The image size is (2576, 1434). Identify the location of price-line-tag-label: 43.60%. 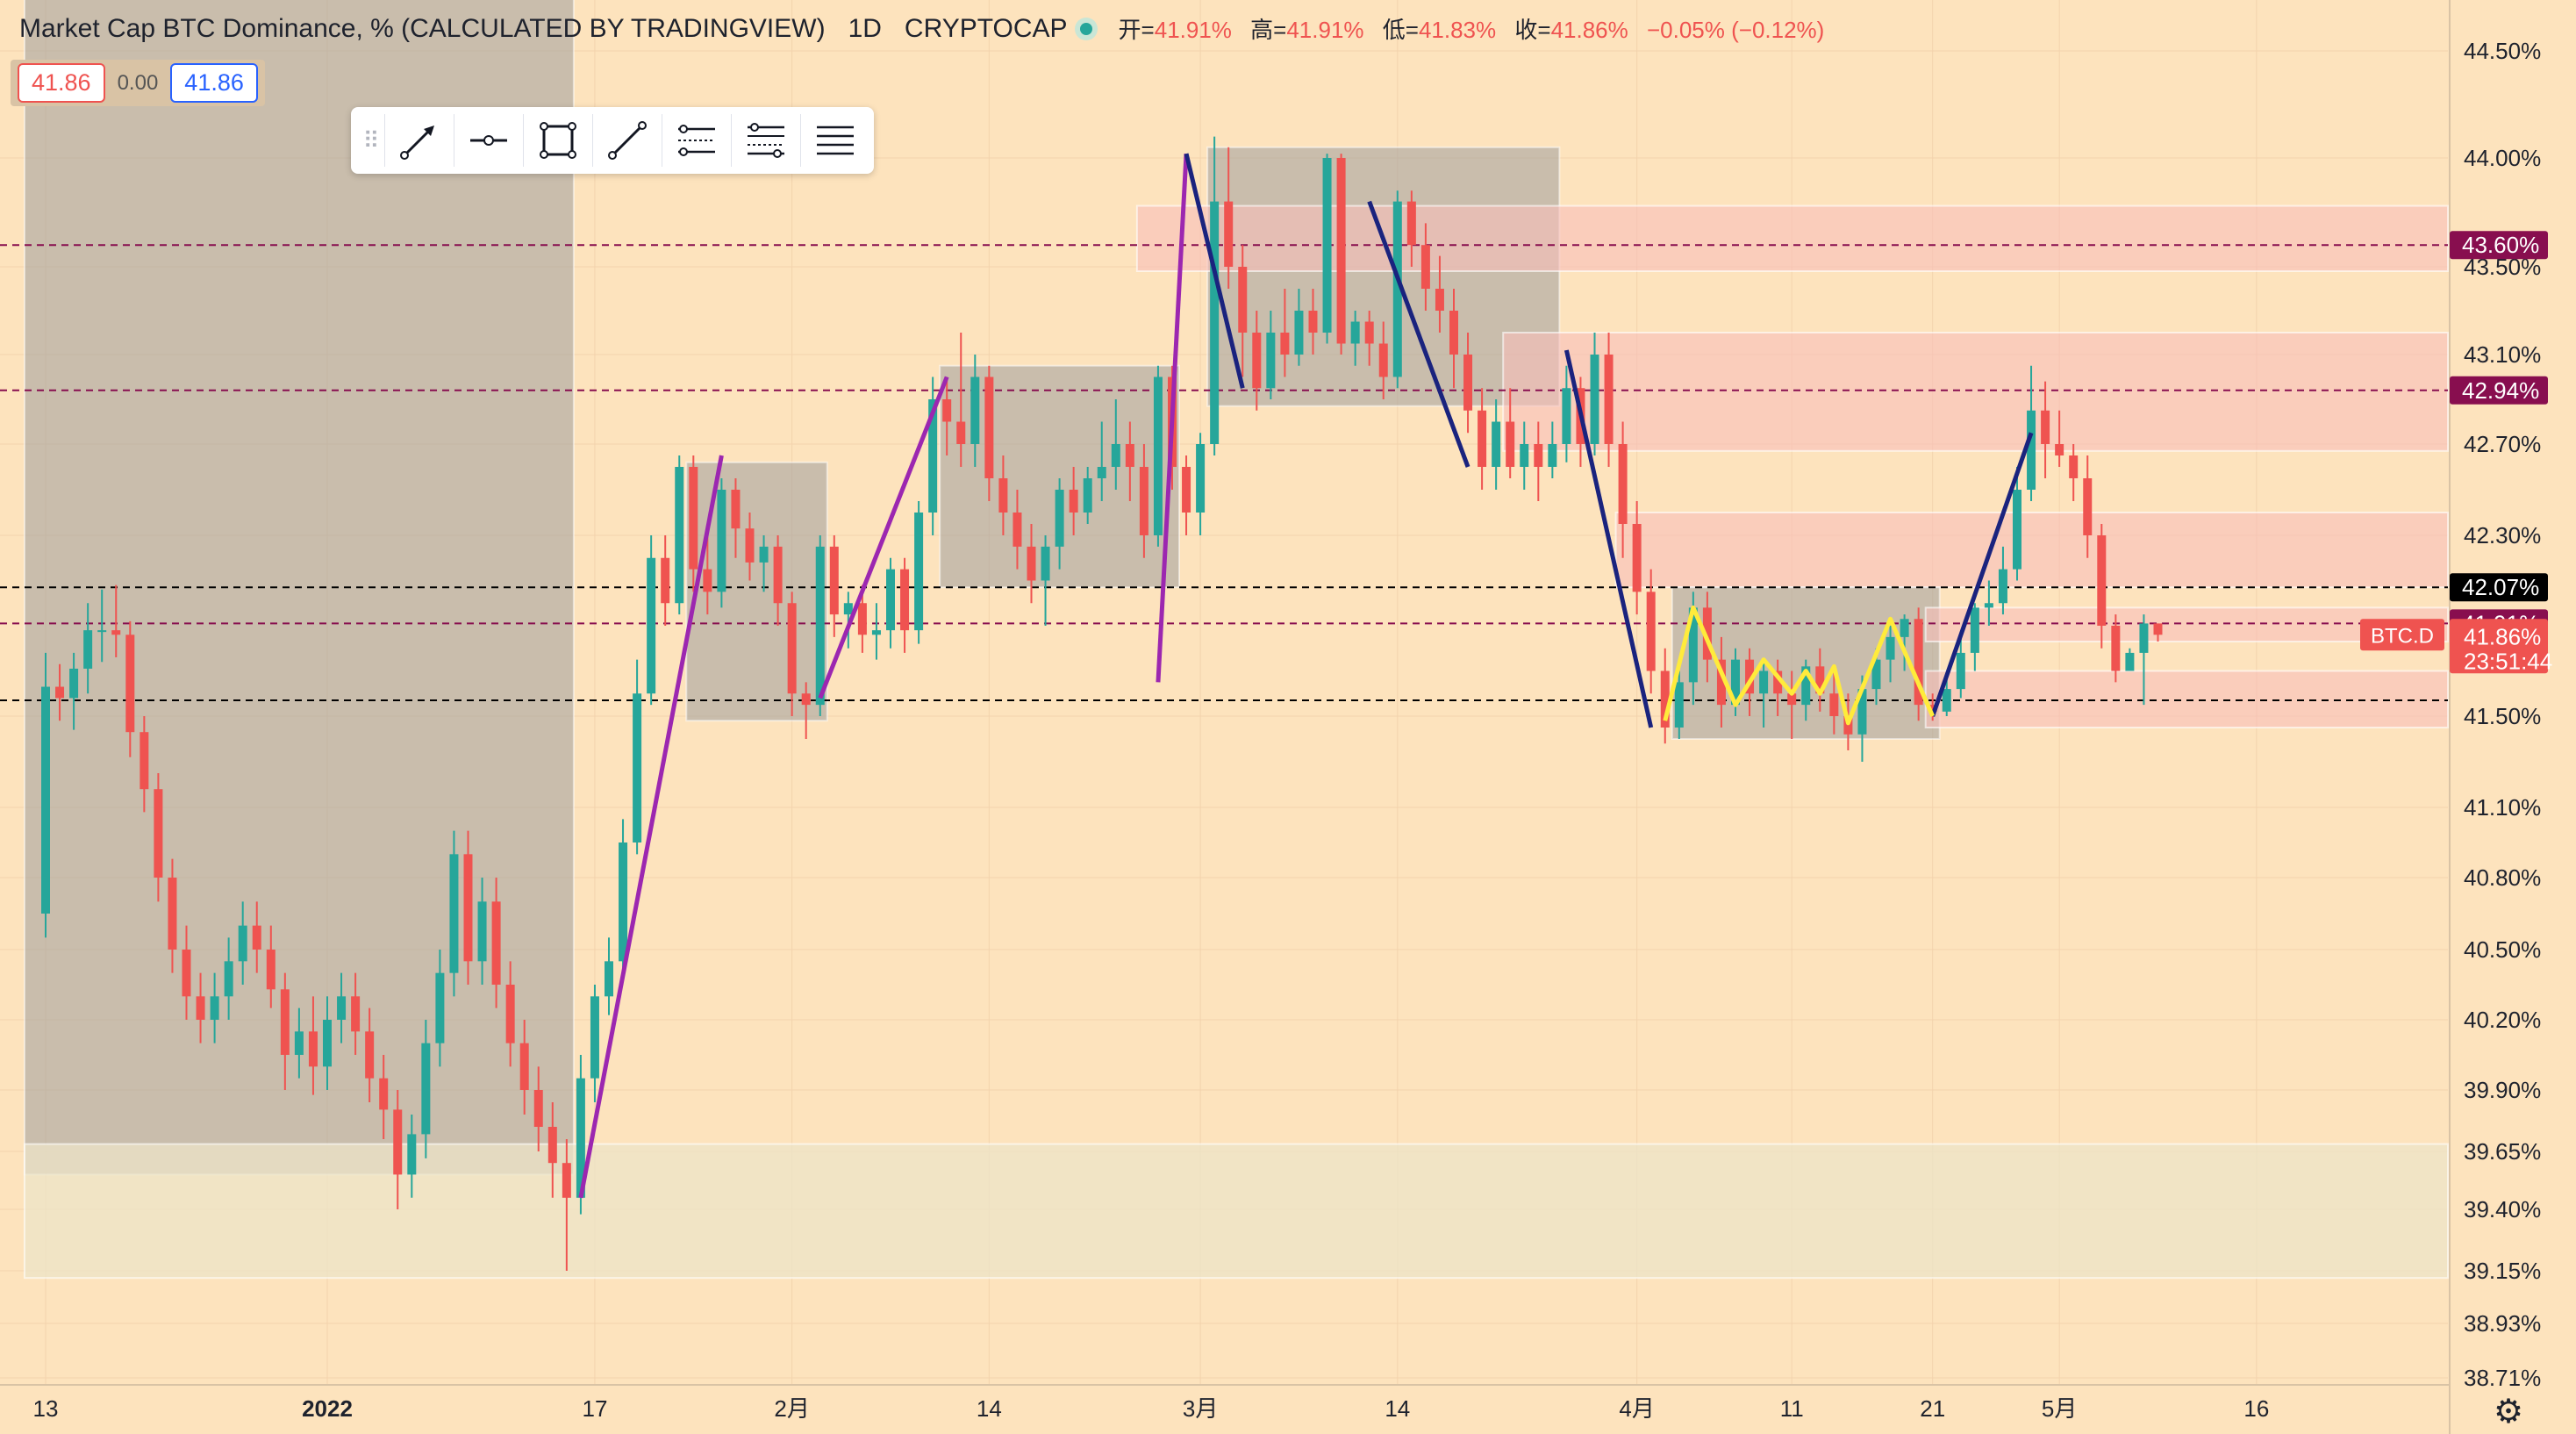
(2500, 245).